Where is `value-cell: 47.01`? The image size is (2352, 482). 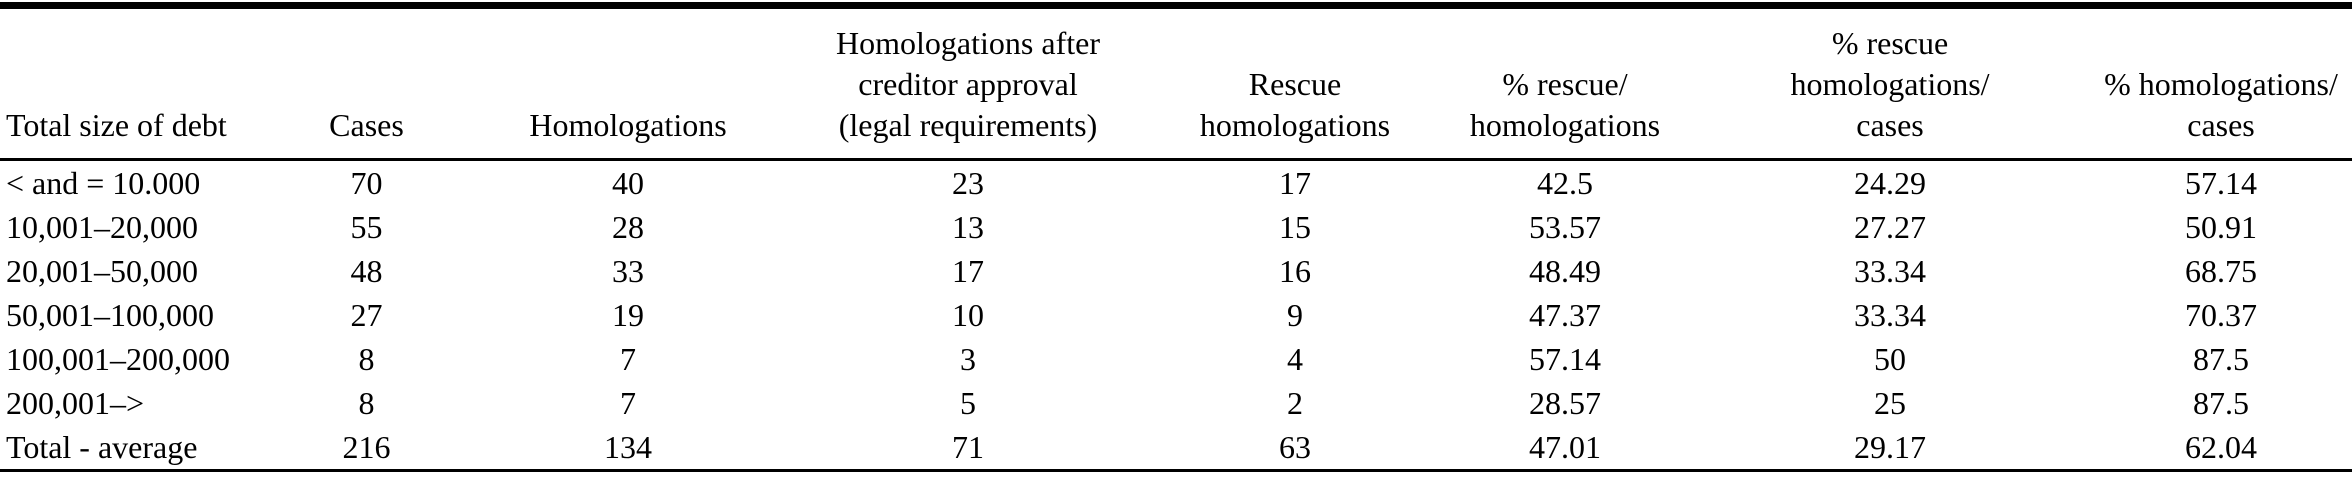
value-cell: 47.01 is located at coordinates (1565, 447).